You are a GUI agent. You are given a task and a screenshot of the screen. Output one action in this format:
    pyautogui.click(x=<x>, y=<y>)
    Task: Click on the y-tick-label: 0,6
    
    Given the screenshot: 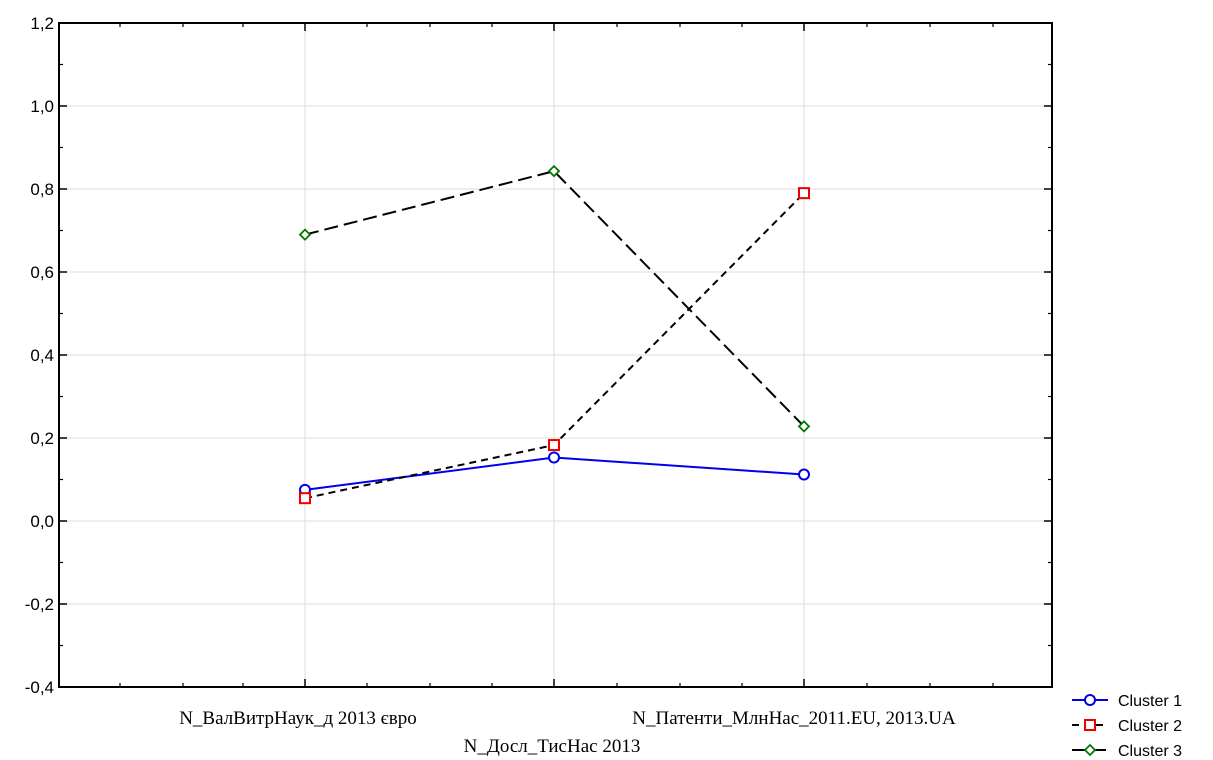 What is the action you would take?
    pyautogui.click(x=42, y=272)
    